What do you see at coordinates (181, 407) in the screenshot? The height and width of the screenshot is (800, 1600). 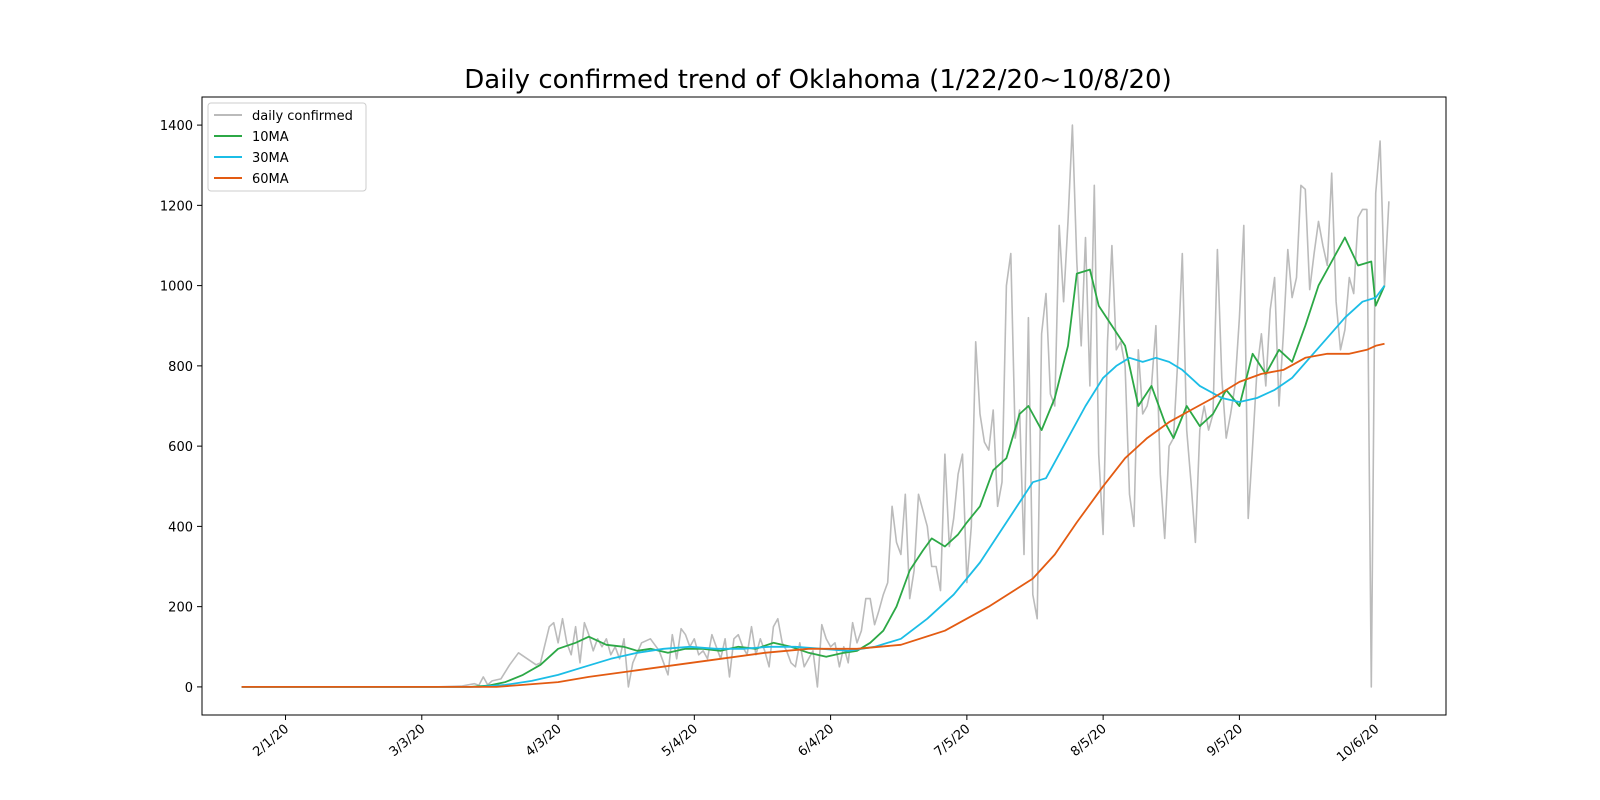 I see `y-axis: 0 200 400 600 800 1000 1200 1400` at bounding box center [181, 407].